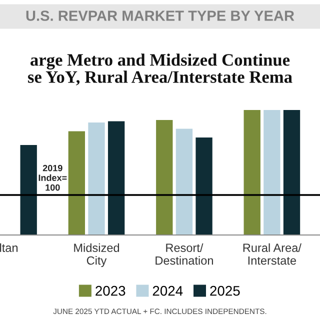 Image resolution: width=320 pixels, height=320 pixels. Describe the element at coordinates (111, 291) in the screenshot. I see `legend-label: 2023` at that location.